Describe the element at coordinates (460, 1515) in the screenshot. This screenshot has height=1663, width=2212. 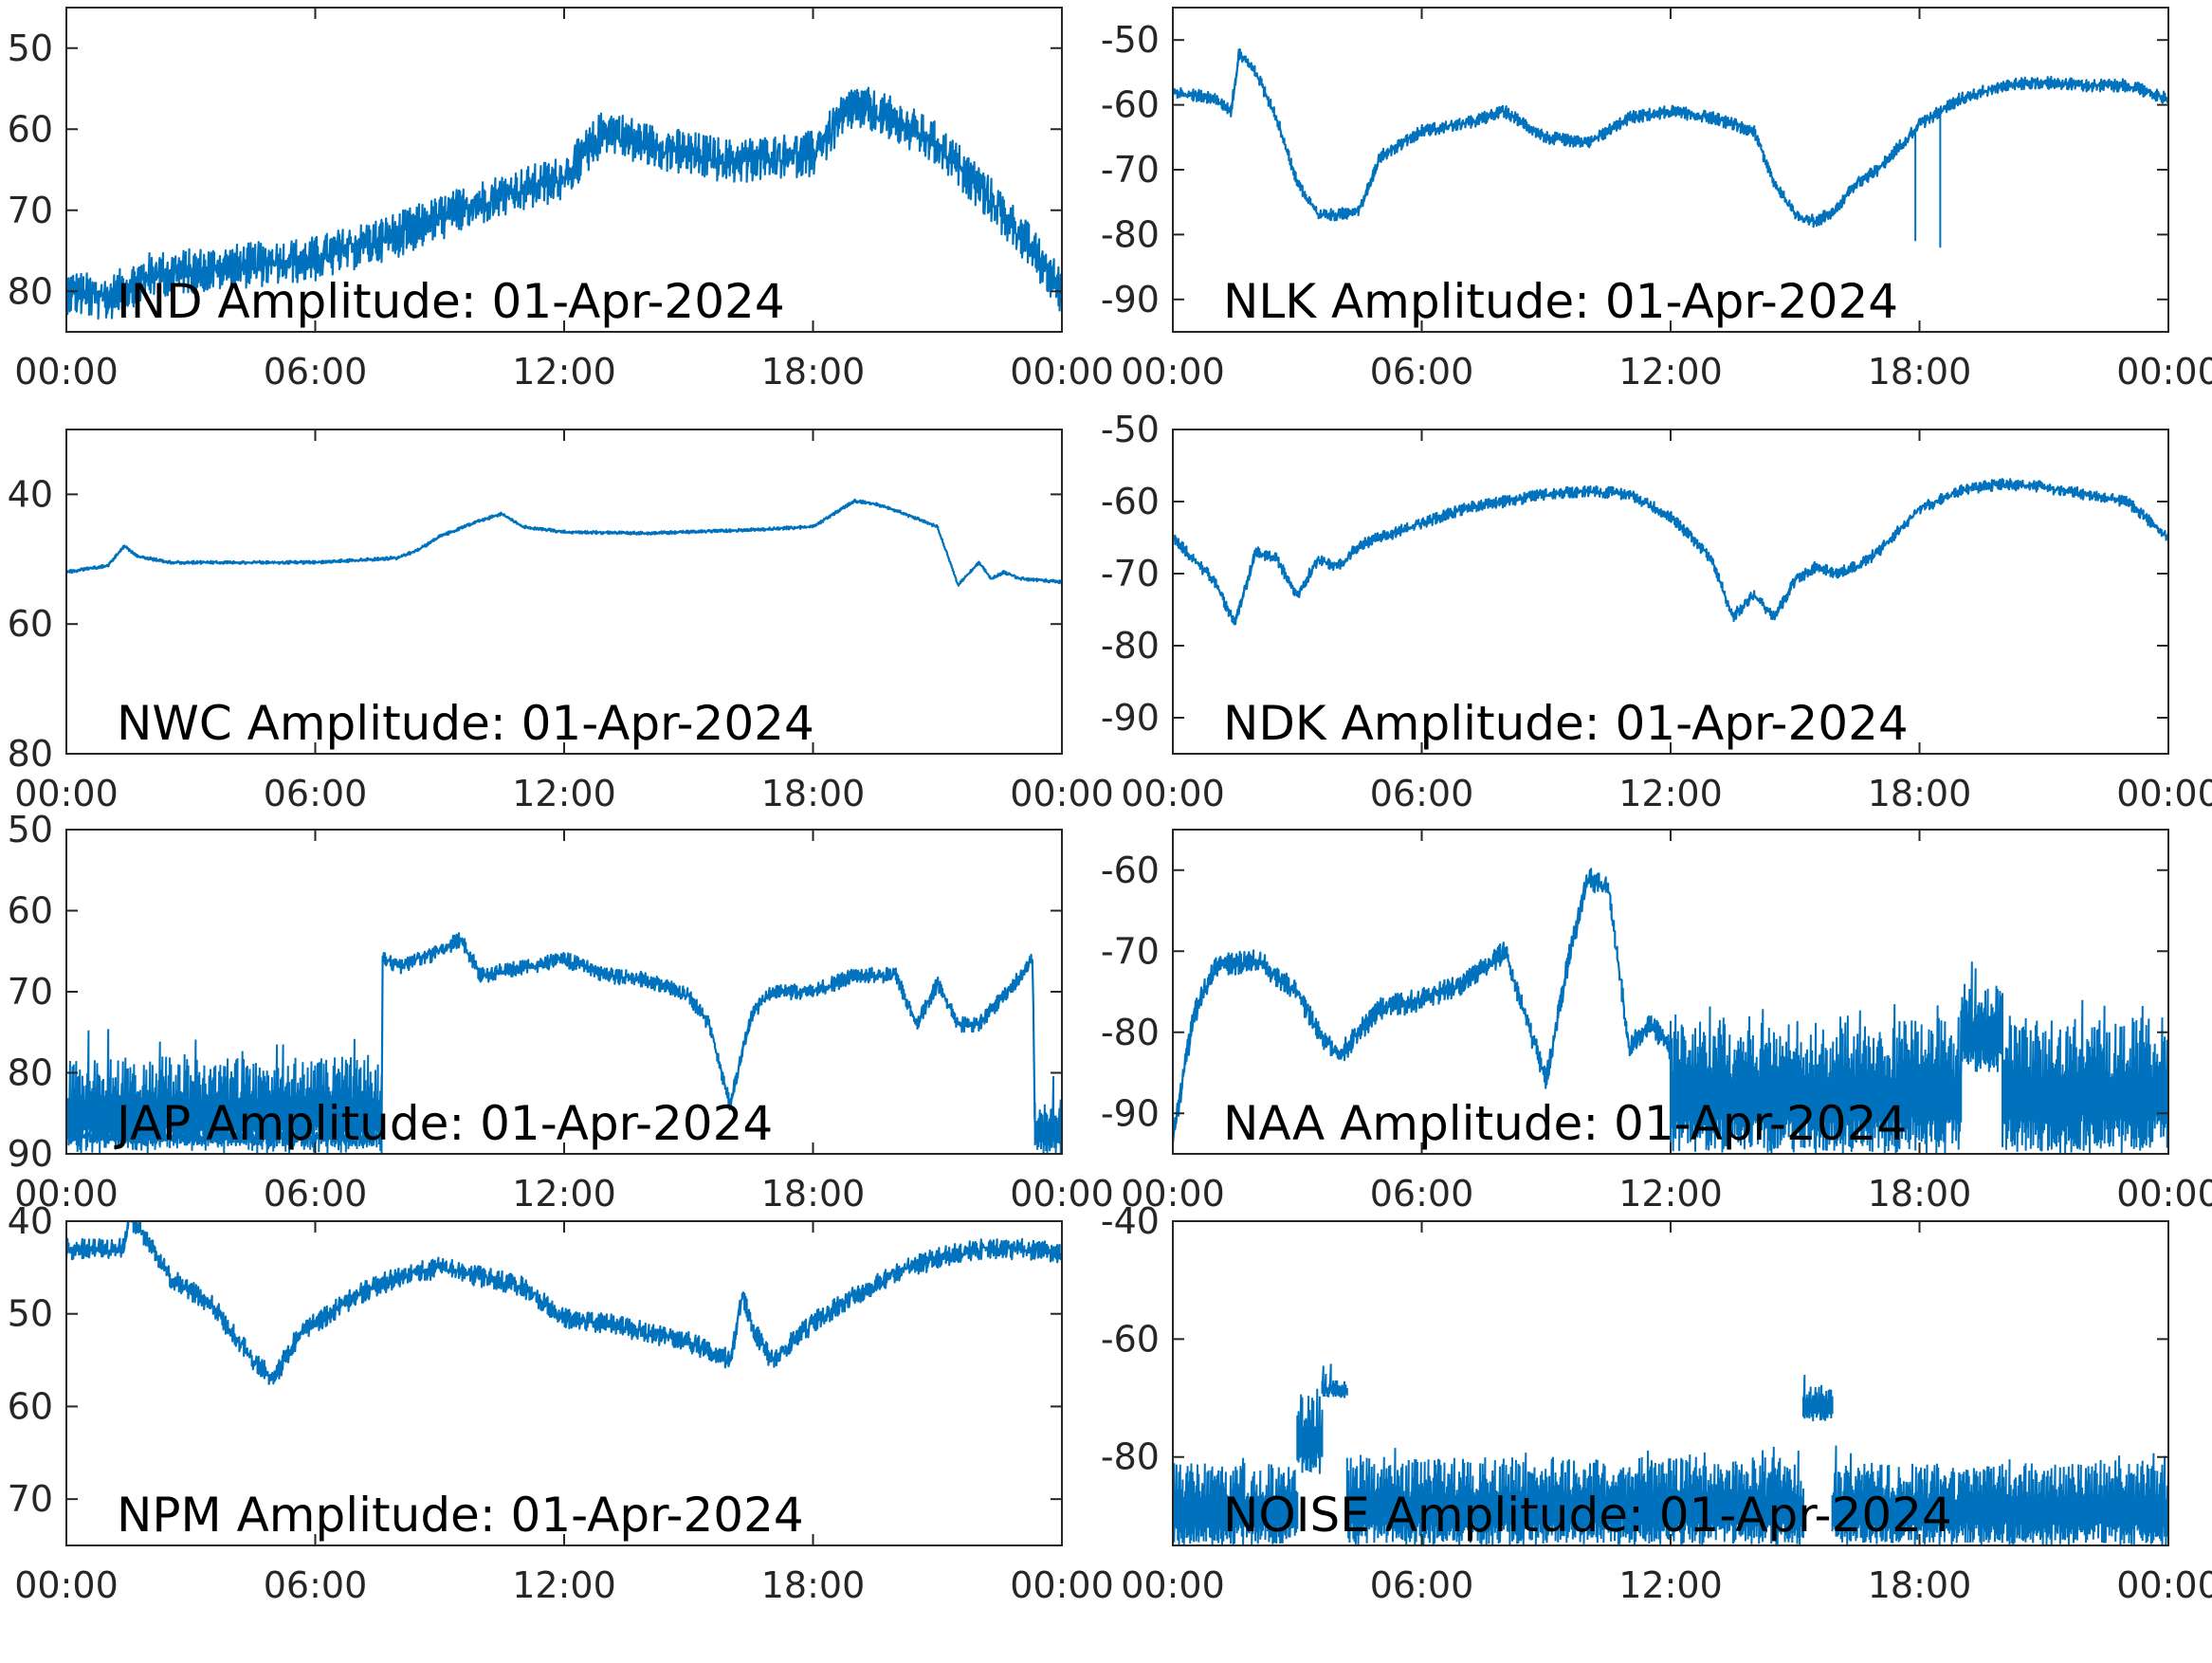
I see `panel-title: NPM Amplitude: 01-Apr-2024` at that location.